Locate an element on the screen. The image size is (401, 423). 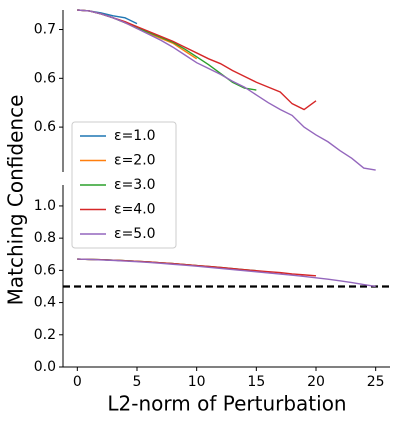
legend-label: ε=1.0 is located at coordinates (135, 136).